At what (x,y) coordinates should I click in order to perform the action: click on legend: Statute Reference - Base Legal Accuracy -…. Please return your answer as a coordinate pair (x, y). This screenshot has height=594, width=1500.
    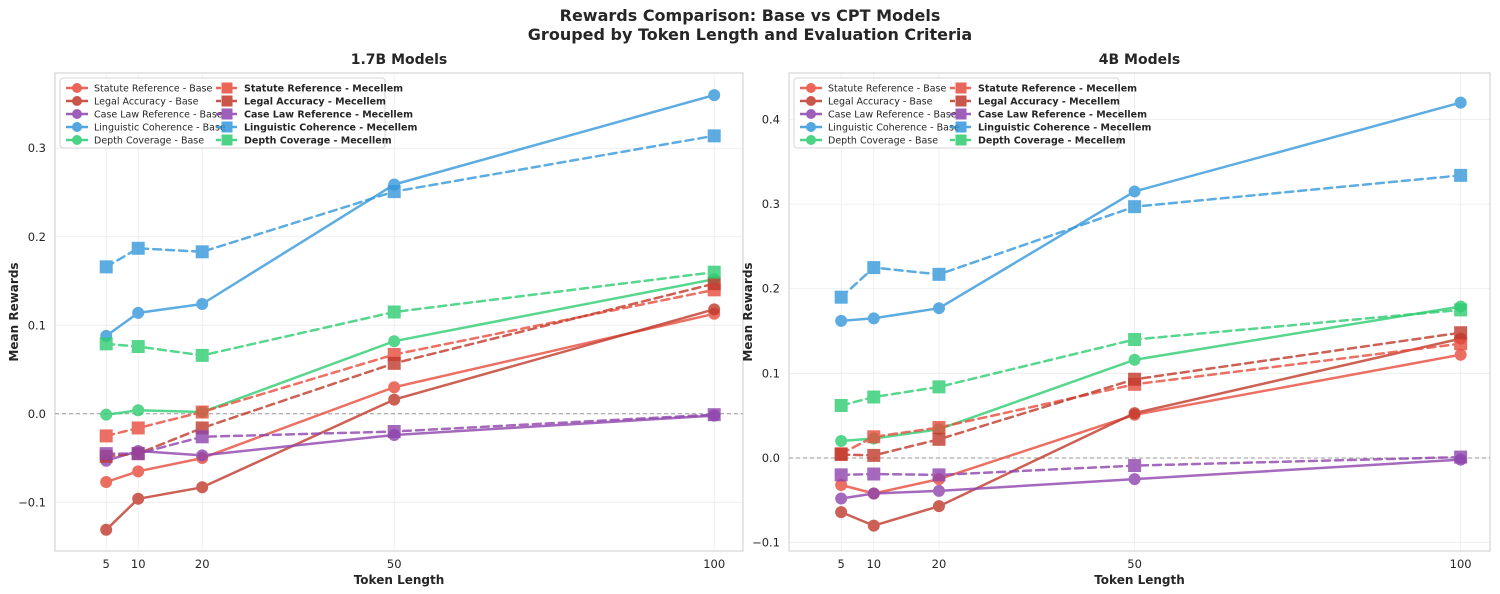
    Looking at the image, I should click on (238, 113).